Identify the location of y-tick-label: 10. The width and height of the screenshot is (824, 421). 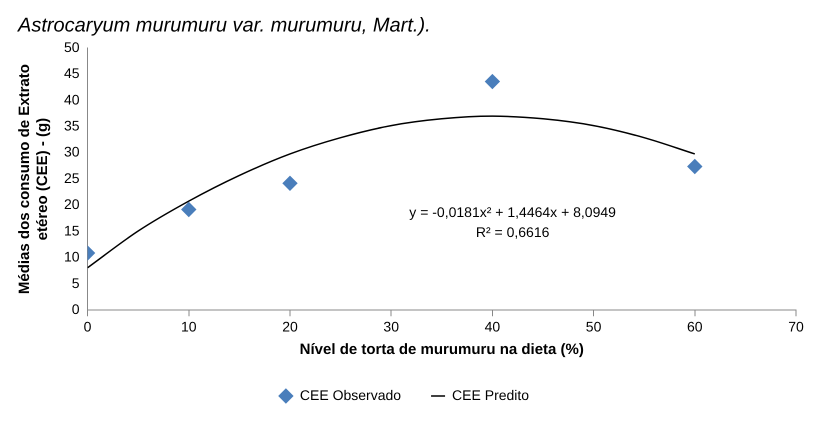
(72, 256).